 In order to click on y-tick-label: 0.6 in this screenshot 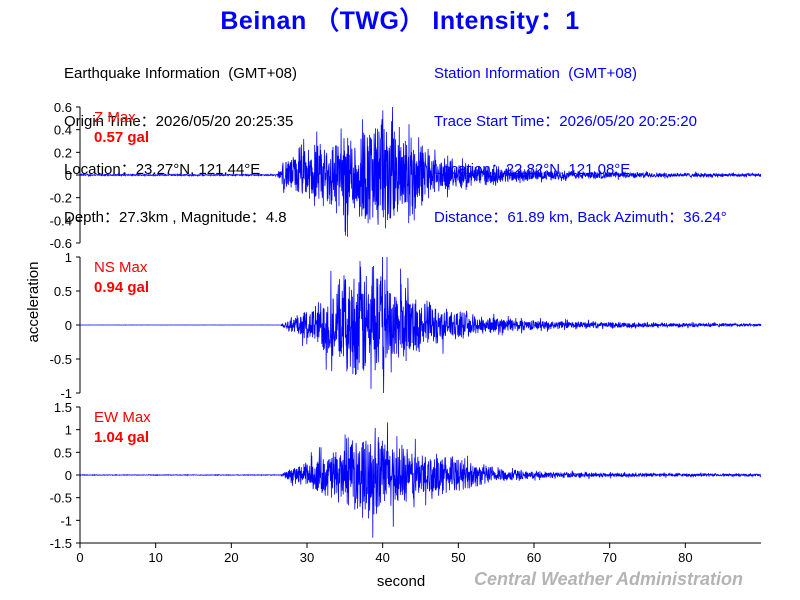, I will do `click(63, 107)`.